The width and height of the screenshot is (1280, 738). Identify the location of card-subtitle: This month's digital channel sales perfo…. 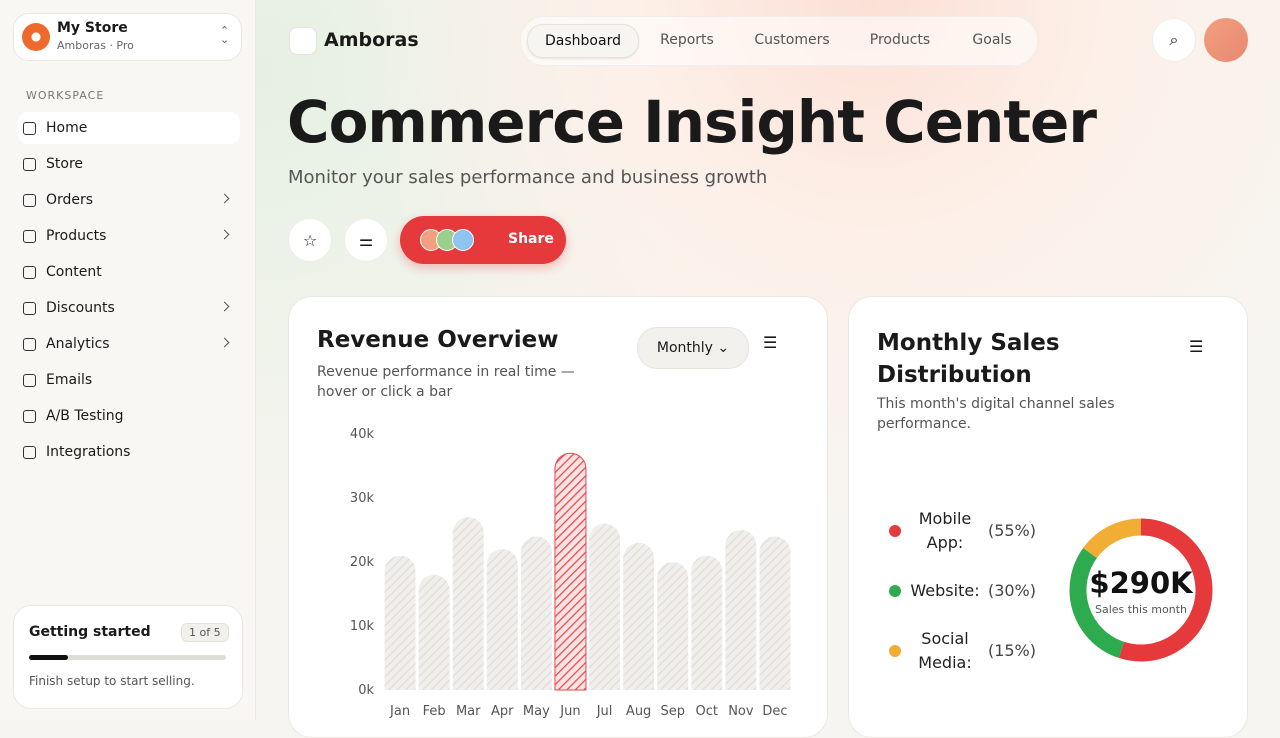
(996, 414).